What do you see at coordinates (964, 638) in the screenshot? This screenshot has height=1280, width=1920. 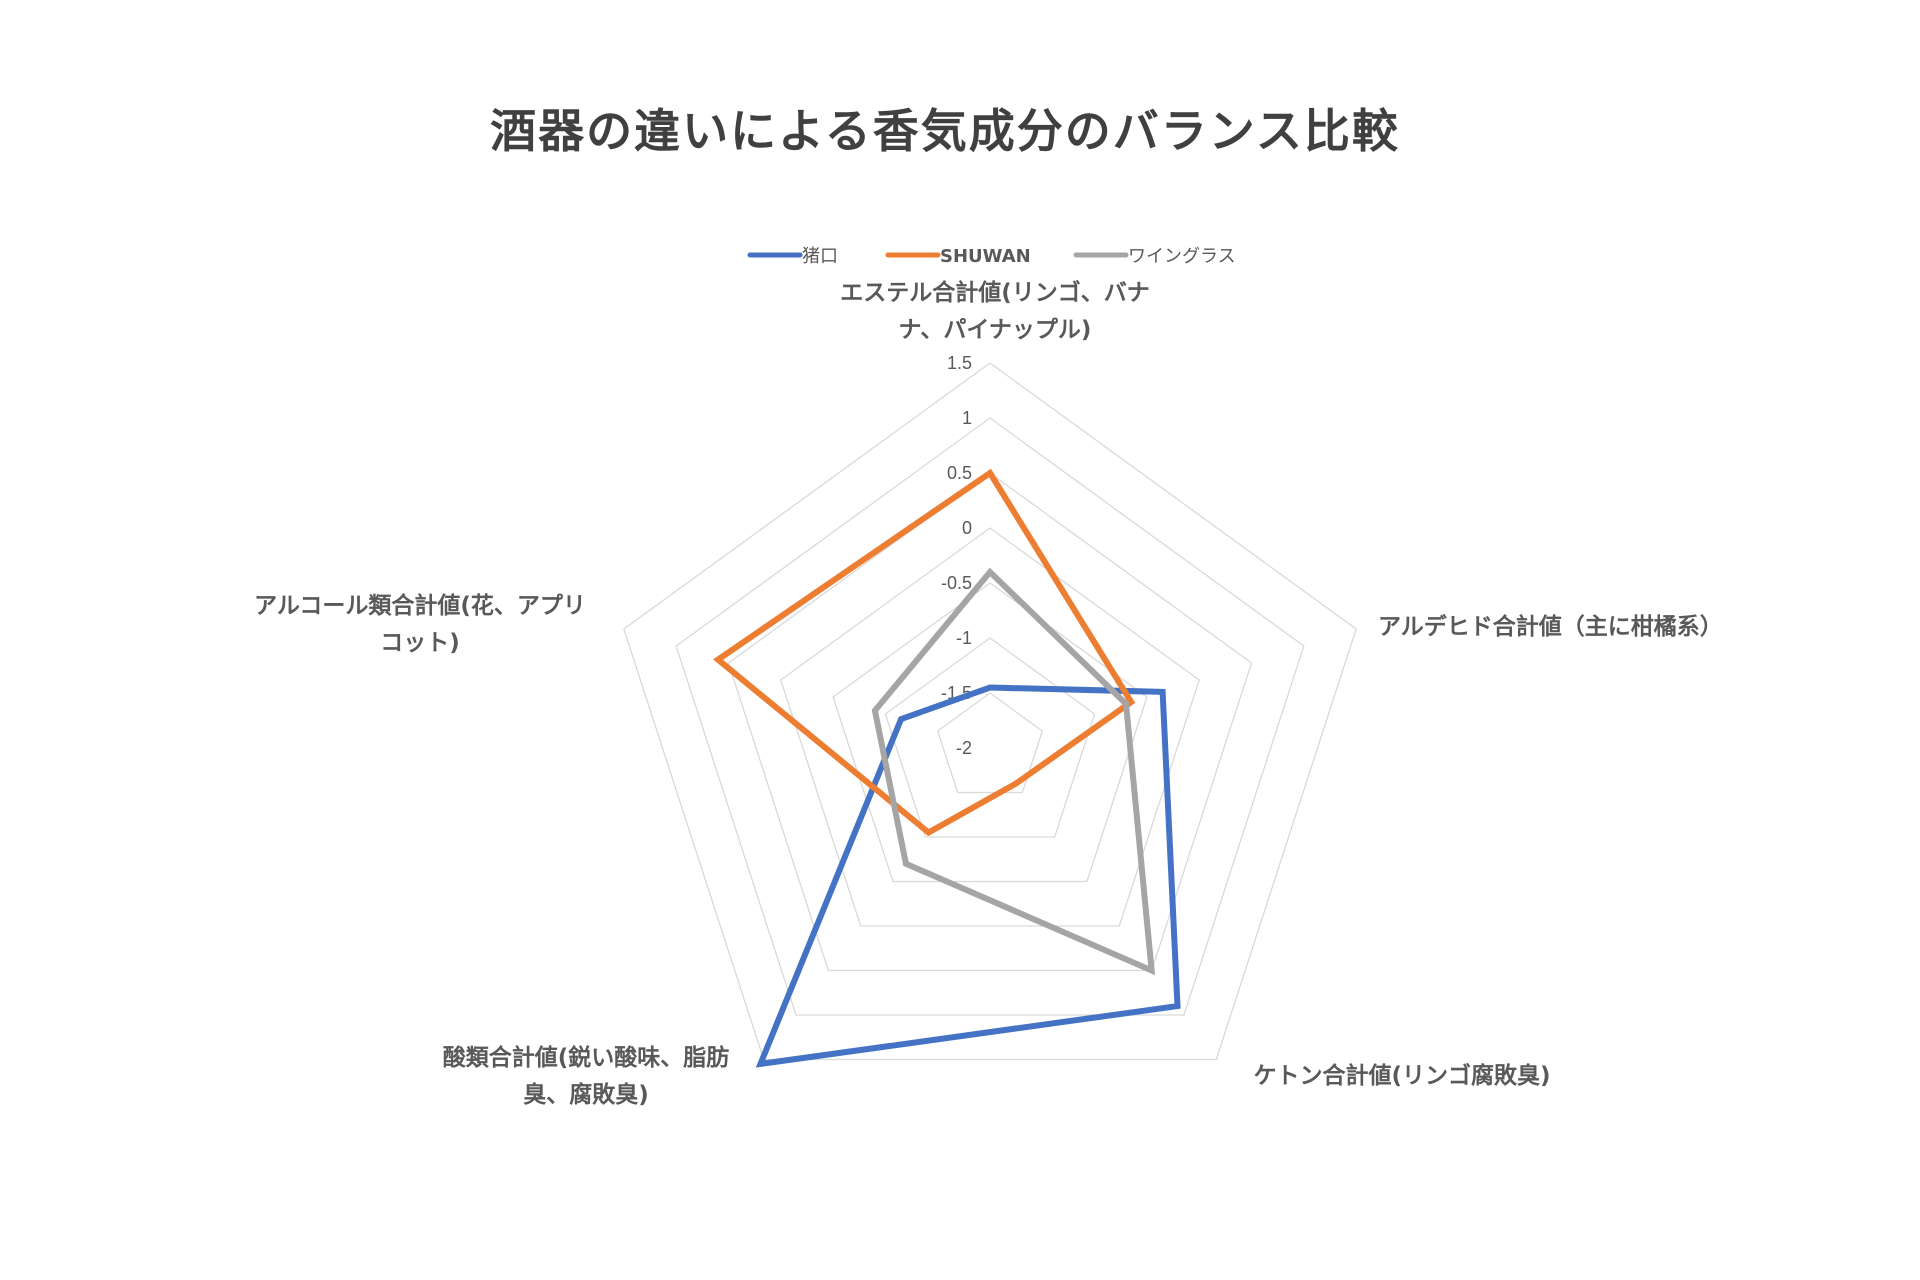 I see `tick-label: -1` at bounding box center [964, 638].